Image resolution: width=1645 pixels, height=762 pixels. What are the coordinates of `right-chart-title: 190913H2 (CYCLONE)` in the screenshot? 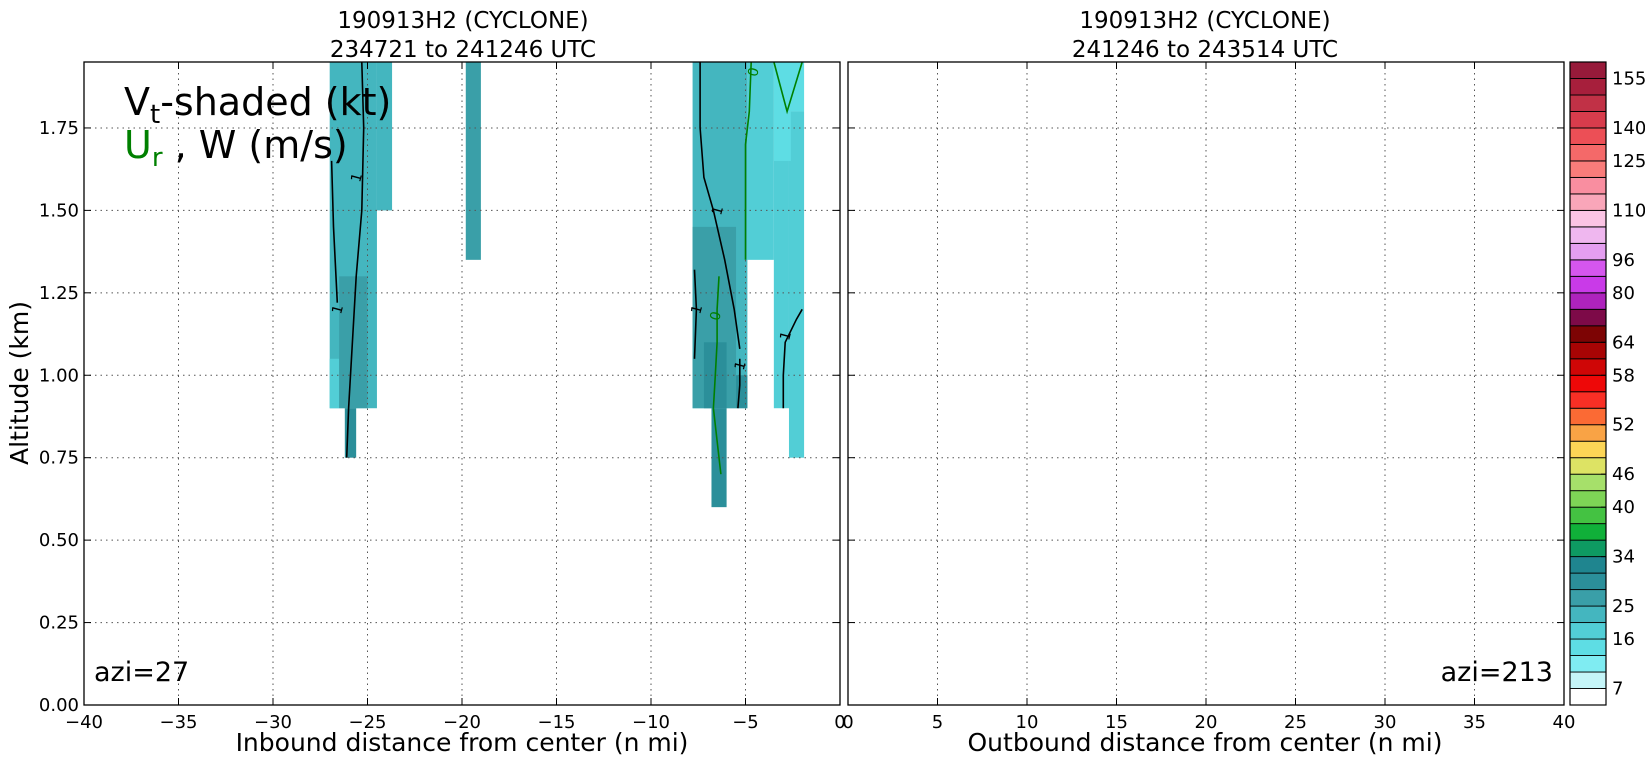 It's located at (1204, 21).